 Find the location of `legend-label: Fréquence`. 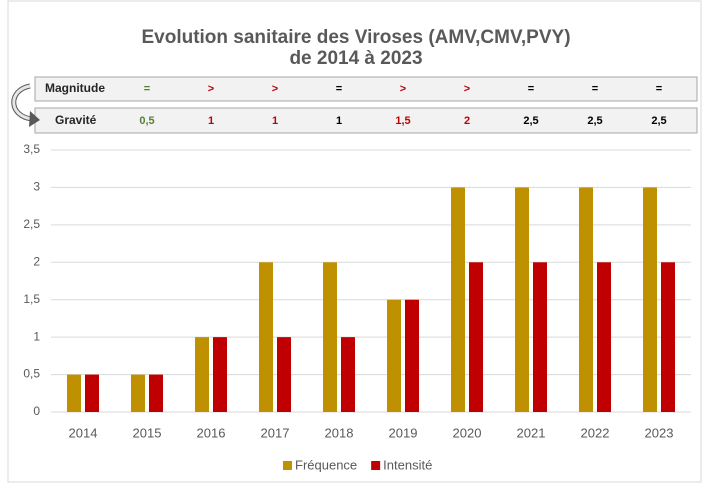

legend-label: Fréquence is located at coordinates (326, 464).